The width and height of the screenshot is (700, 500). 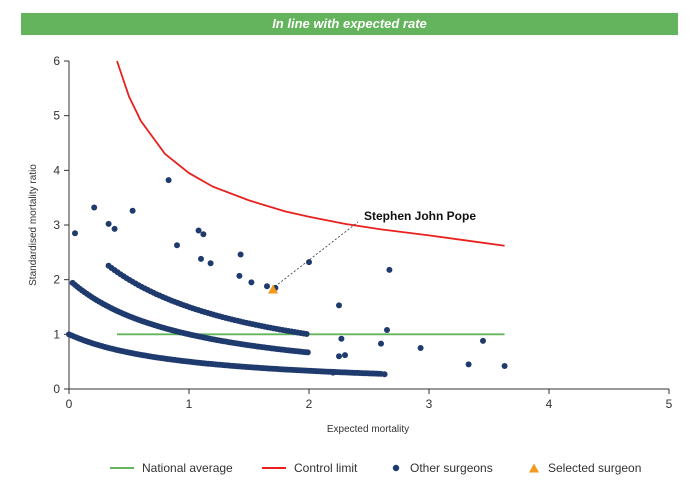 What do you see at coordinates (56, 116) in the screenshot?
I see `y-tick-label: 5` at bounding box center [56, 116].